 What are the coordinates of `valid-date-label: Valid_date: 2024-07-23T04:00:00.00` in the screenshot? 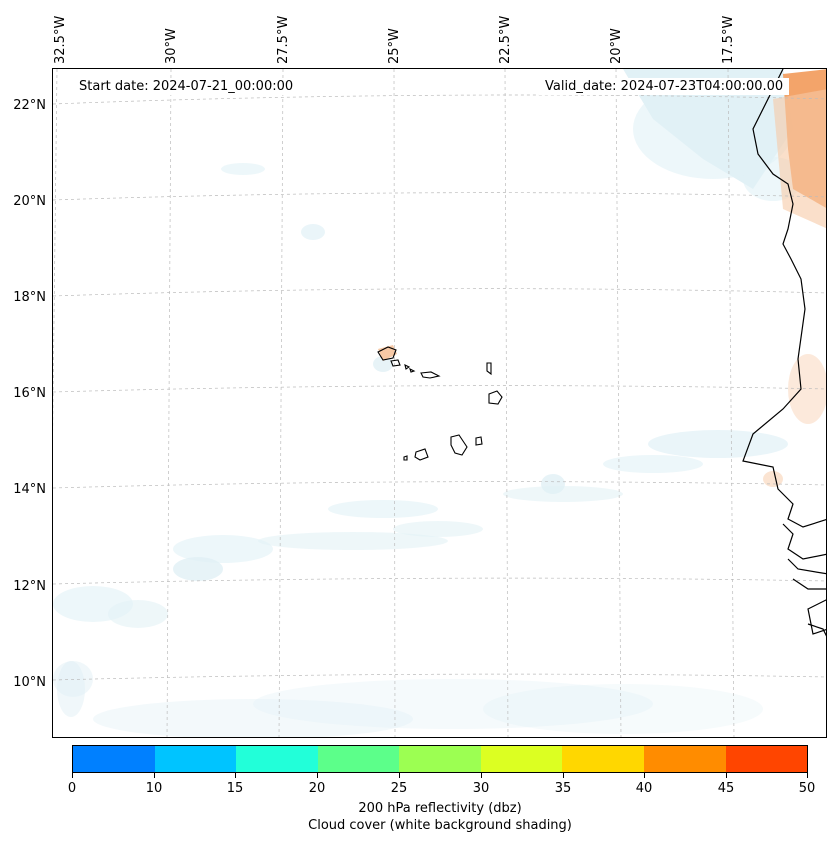 It's located at (664, 86).